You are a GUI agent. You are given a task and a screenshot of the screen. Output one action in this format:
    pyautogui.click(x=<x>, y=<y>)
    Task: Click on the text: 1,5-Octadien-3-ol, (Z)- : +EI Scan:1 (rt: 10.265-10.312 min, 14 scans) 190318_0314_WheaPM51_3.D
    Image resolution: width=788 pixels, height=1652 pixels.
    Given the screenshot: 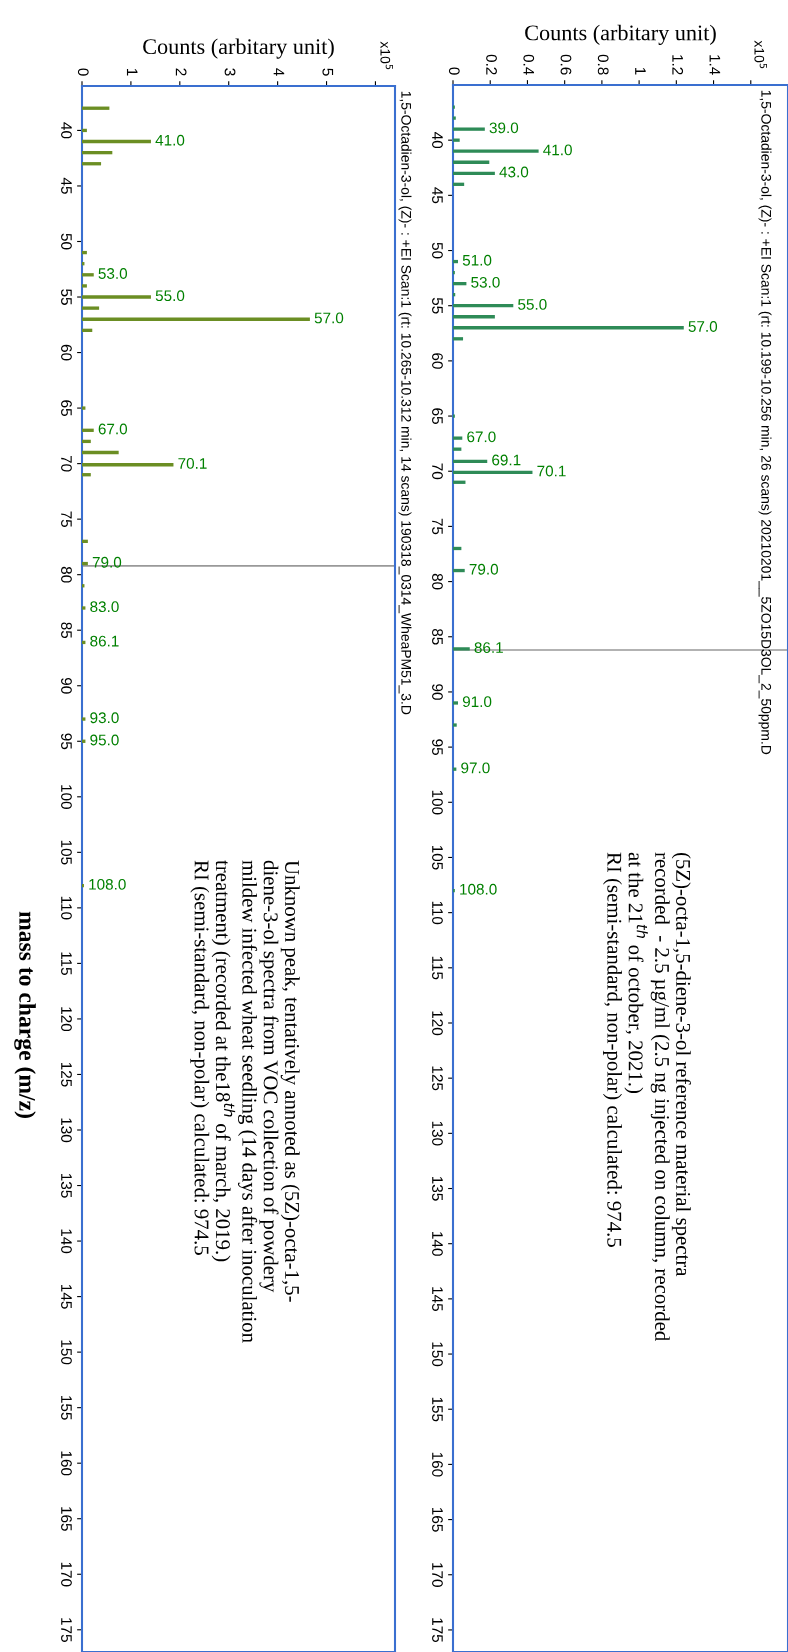 What is the action you would take?
    pyautogui.click(x=405, y=403)
    